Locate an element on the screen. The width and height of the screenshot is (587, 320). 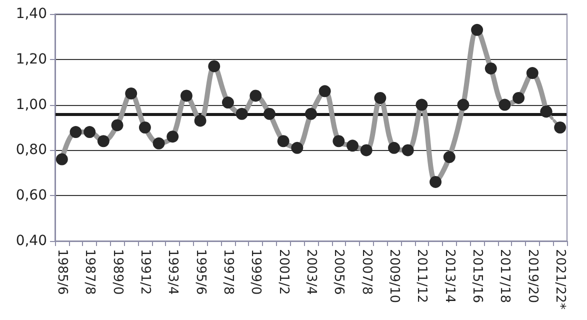
y-tick-label: 1,20 is located at coordinates (31, 59).